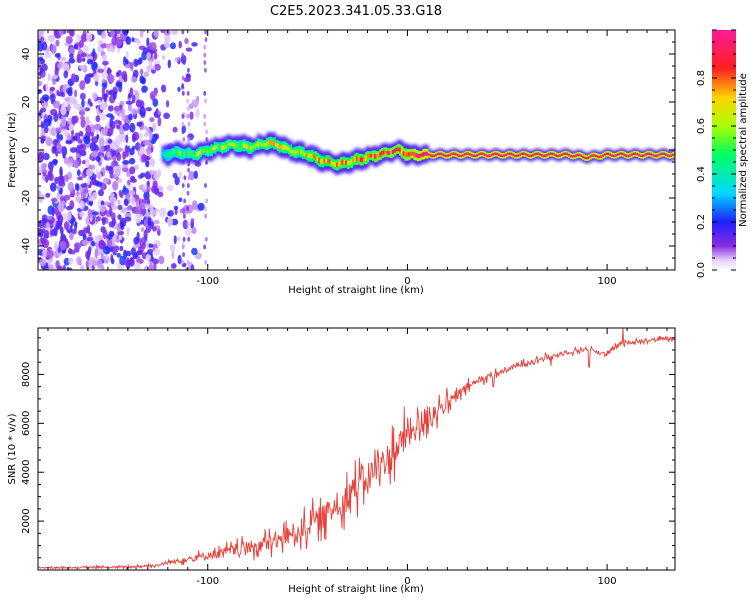 The width and height of the screenshot is (750, 600). Describe the element at coordinates (724, 150) in the screenshot. I see `colorbar-gradient` at that location.